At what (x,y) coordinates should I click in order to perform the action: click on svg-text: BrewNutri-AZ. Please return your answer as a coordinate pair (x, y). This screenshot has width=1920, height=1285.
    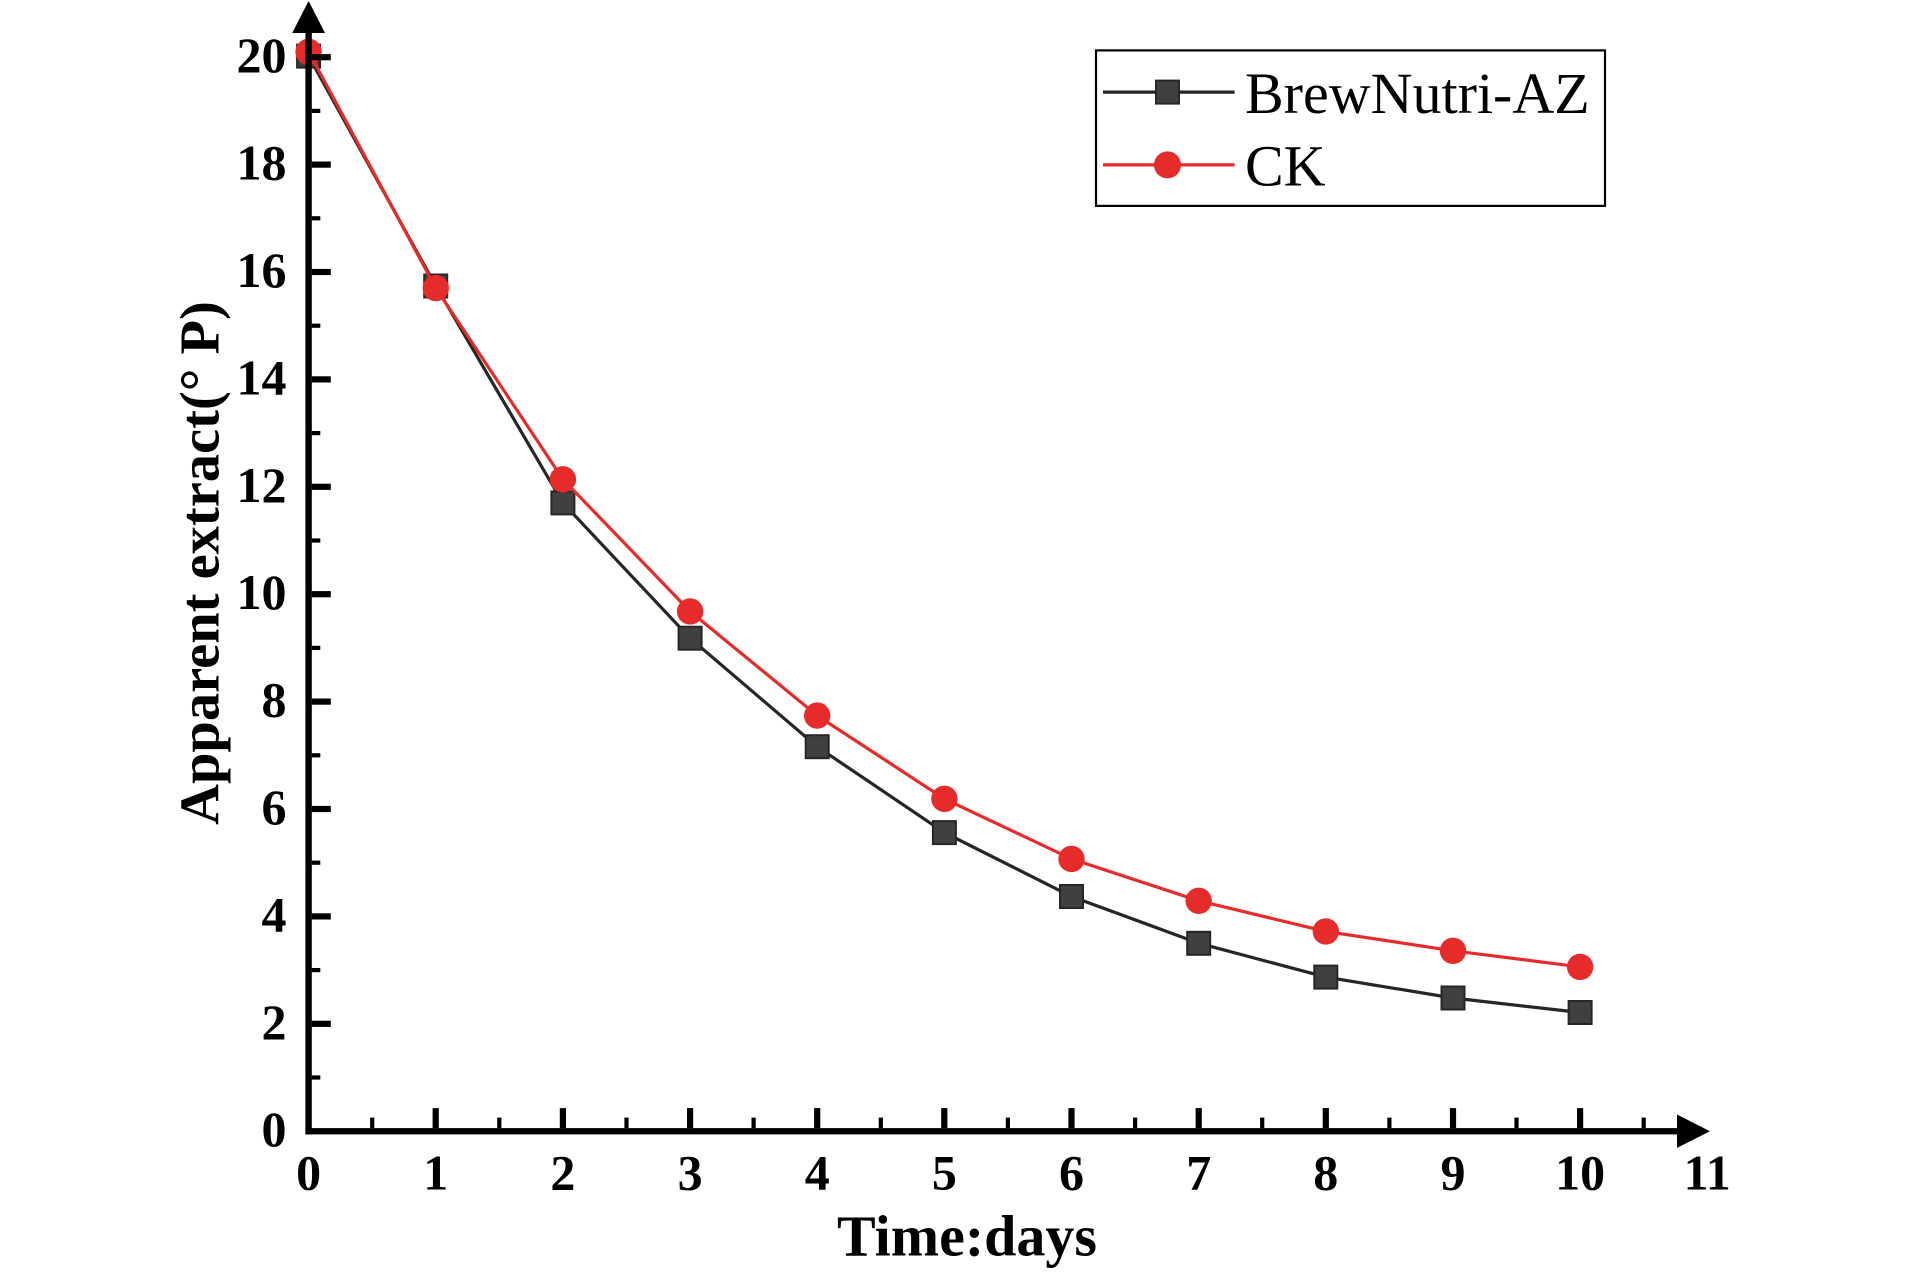
    Looking at the image, I should click on (1417, 93).